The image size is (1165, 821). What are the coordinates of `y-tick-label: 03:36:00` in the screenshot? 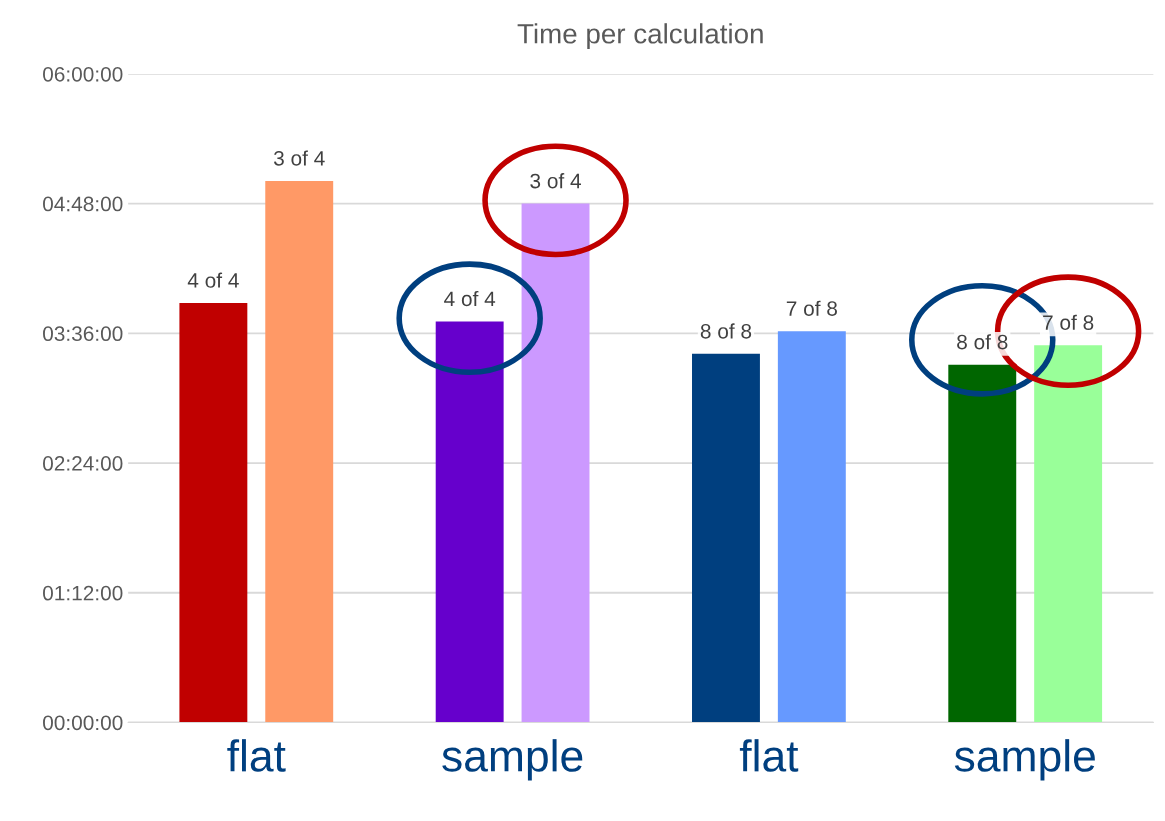 It's located at (83, 334).